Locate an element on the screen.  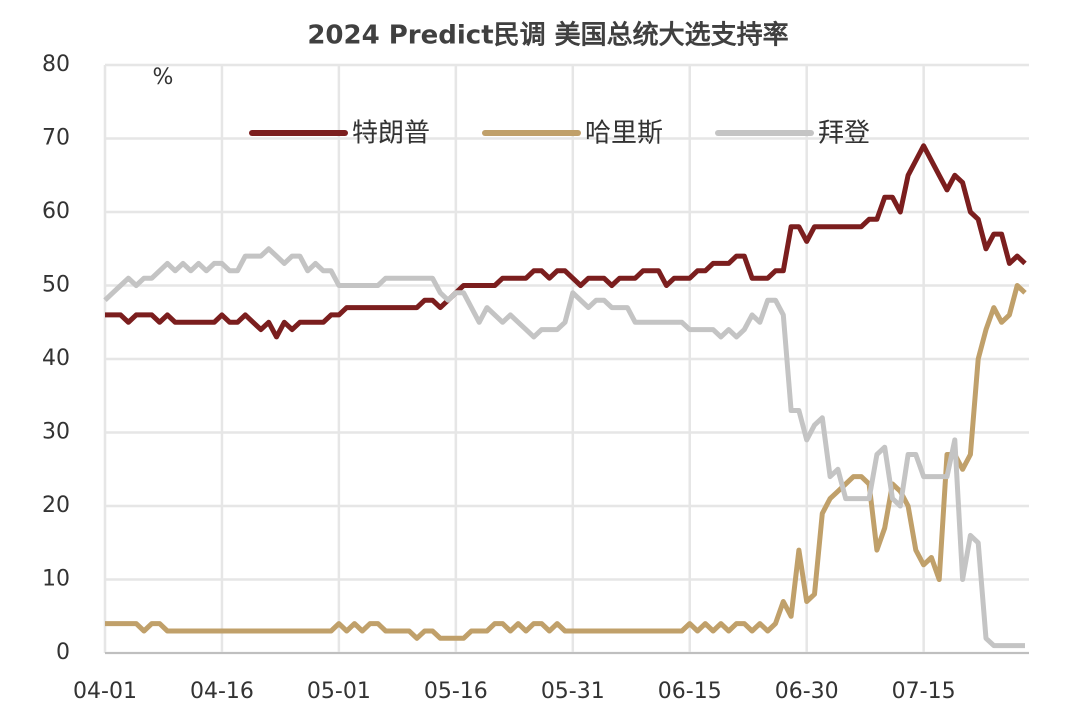
legend-label: 哈里斯 is located at coordinates (624, 134).